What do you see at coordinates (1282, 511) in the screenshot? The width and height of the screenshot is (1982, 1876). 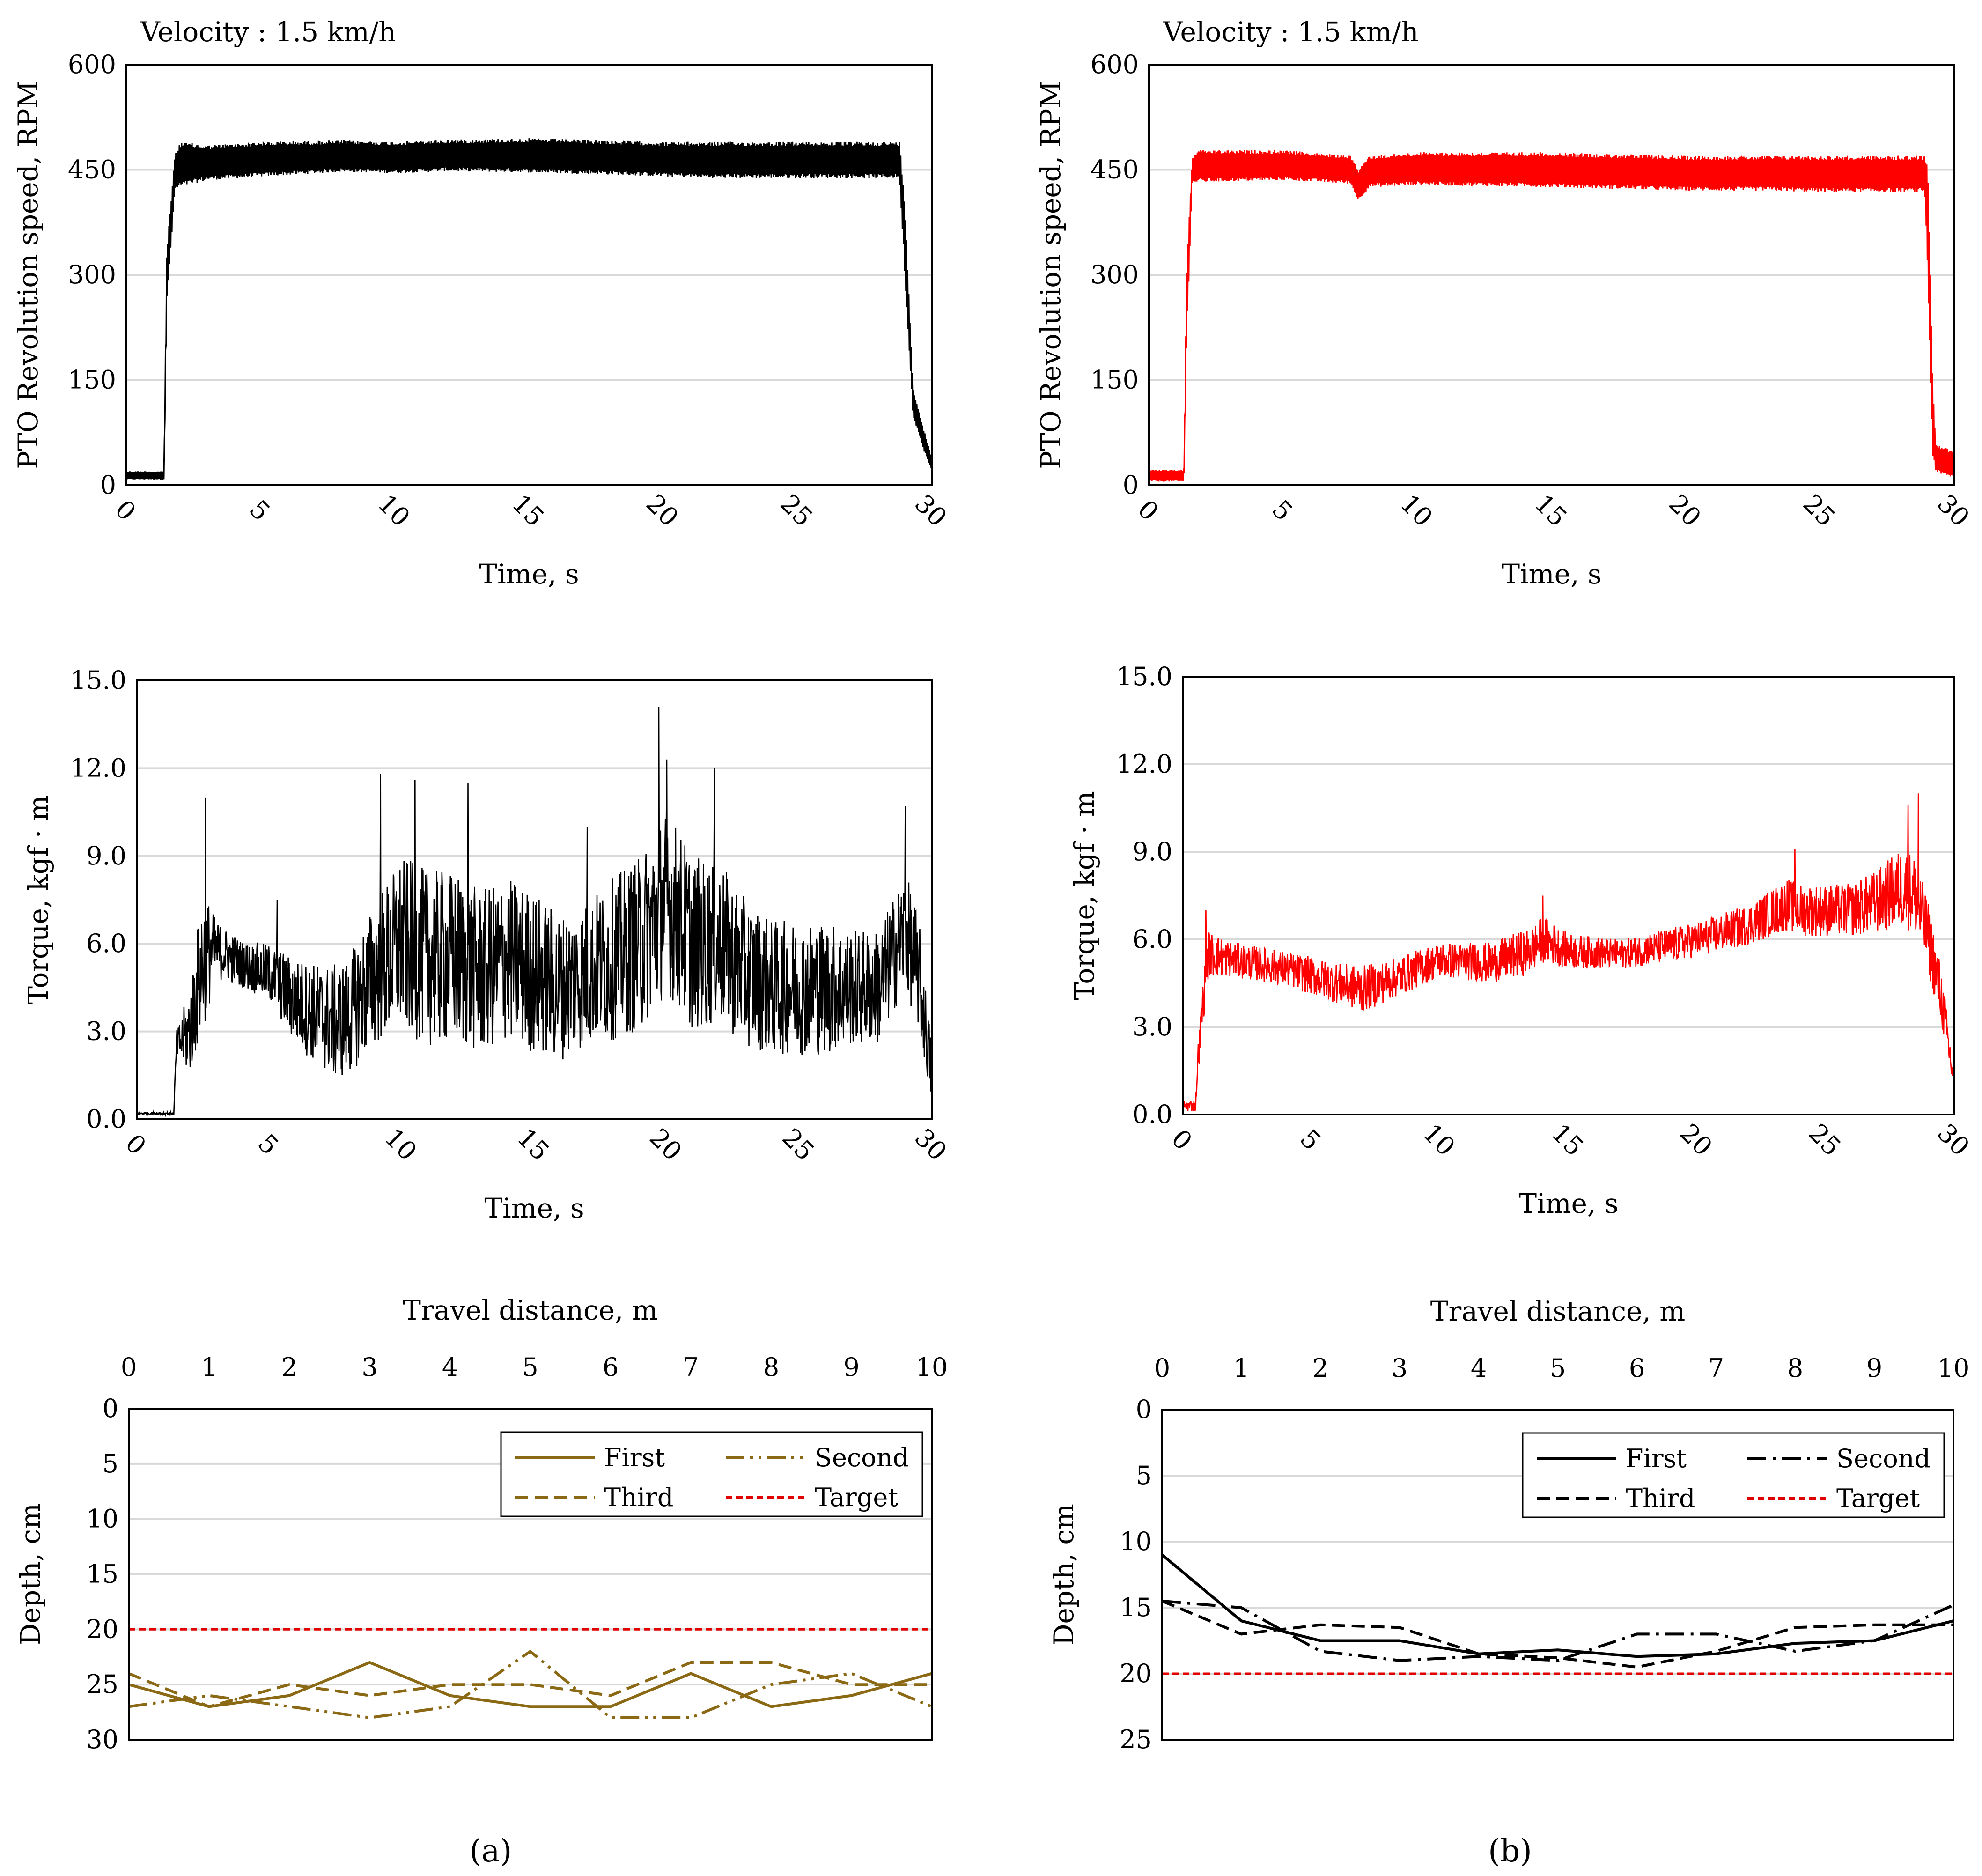 I see `x-tick-label-b-rpm: 5` at bounding box center [1282, 511].